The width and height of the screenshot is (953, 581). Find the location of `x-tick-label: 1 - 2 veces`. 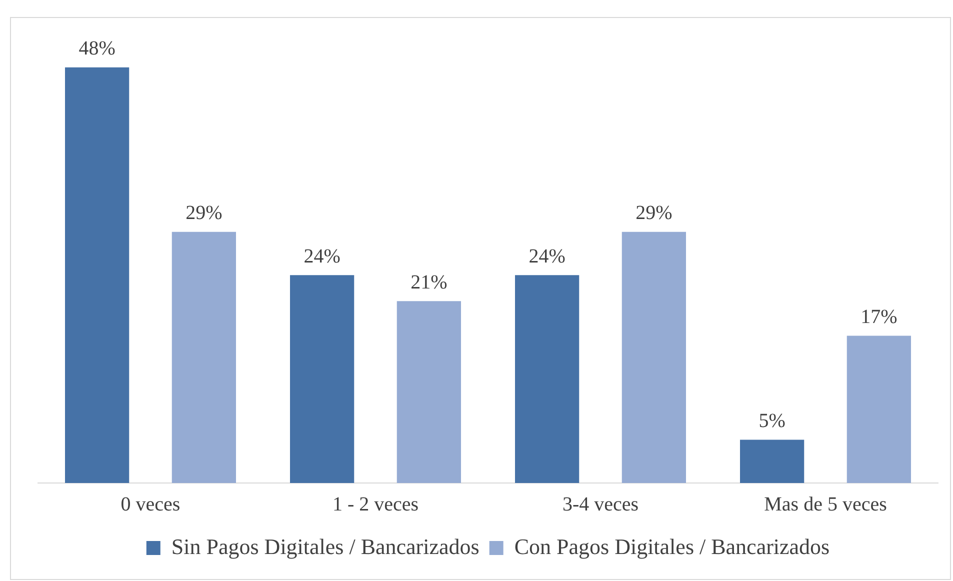

x-tick-label: 1 - 2 veces is located at coordinates (375, 504).